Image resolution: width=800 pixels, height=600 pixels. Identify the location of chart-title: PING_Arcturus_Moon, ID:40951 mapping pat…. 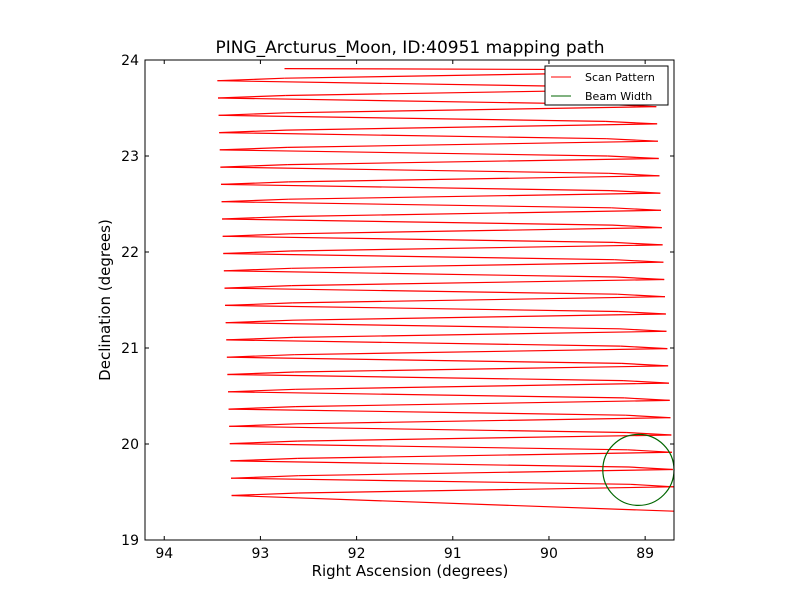
(409, 48).